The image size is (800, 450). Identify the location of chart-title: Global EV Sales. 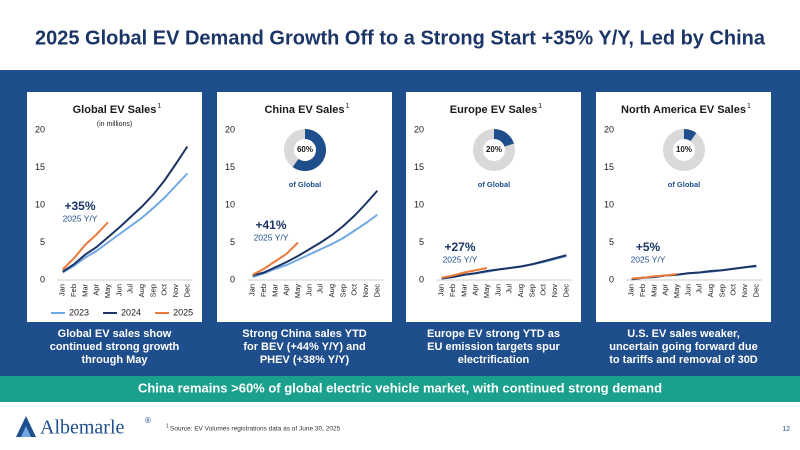
(115, 110).